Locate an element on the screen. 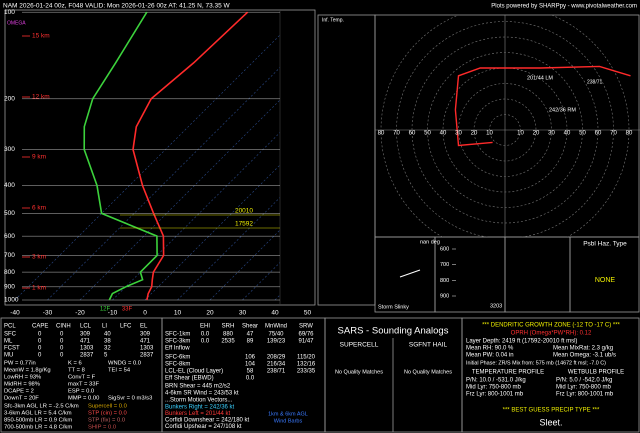 This screenshot has height=433, width=640. profile-header: WETBULB PROFILE is located at coordinates (596, 373).